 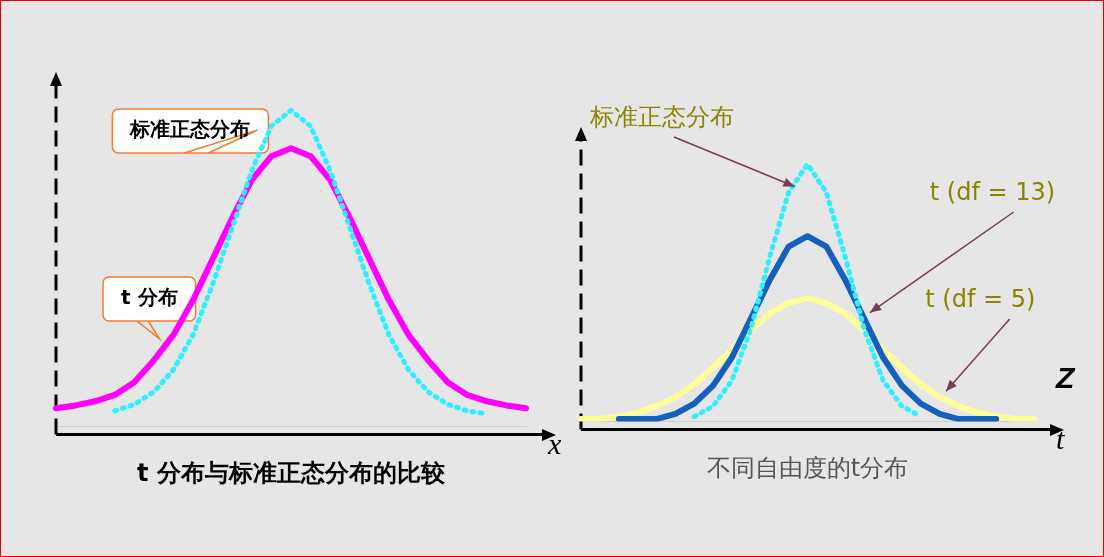 What do you see at coordinates (807, 467) in the screenshot?
I see `text: 不同自由度的t分布` at bounding box center [807, 467].